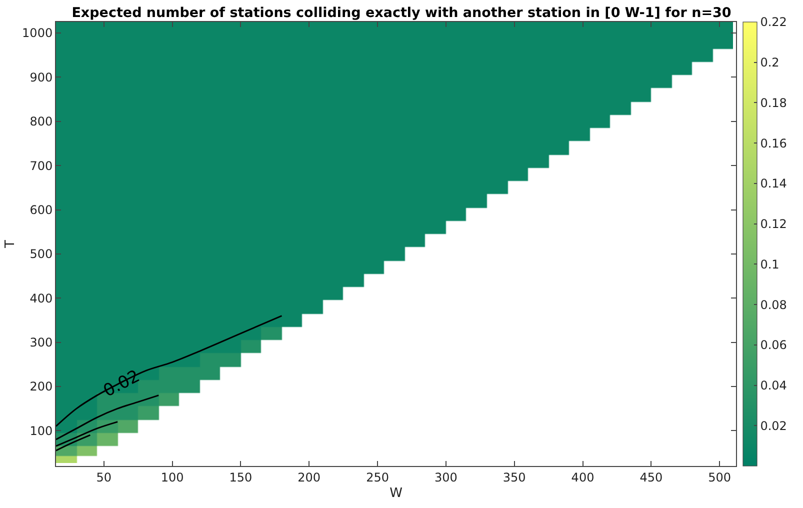  Describe the element at coordinates (773, 103) in the screenshot. I see `color-bar-label: 0.18` at that location.